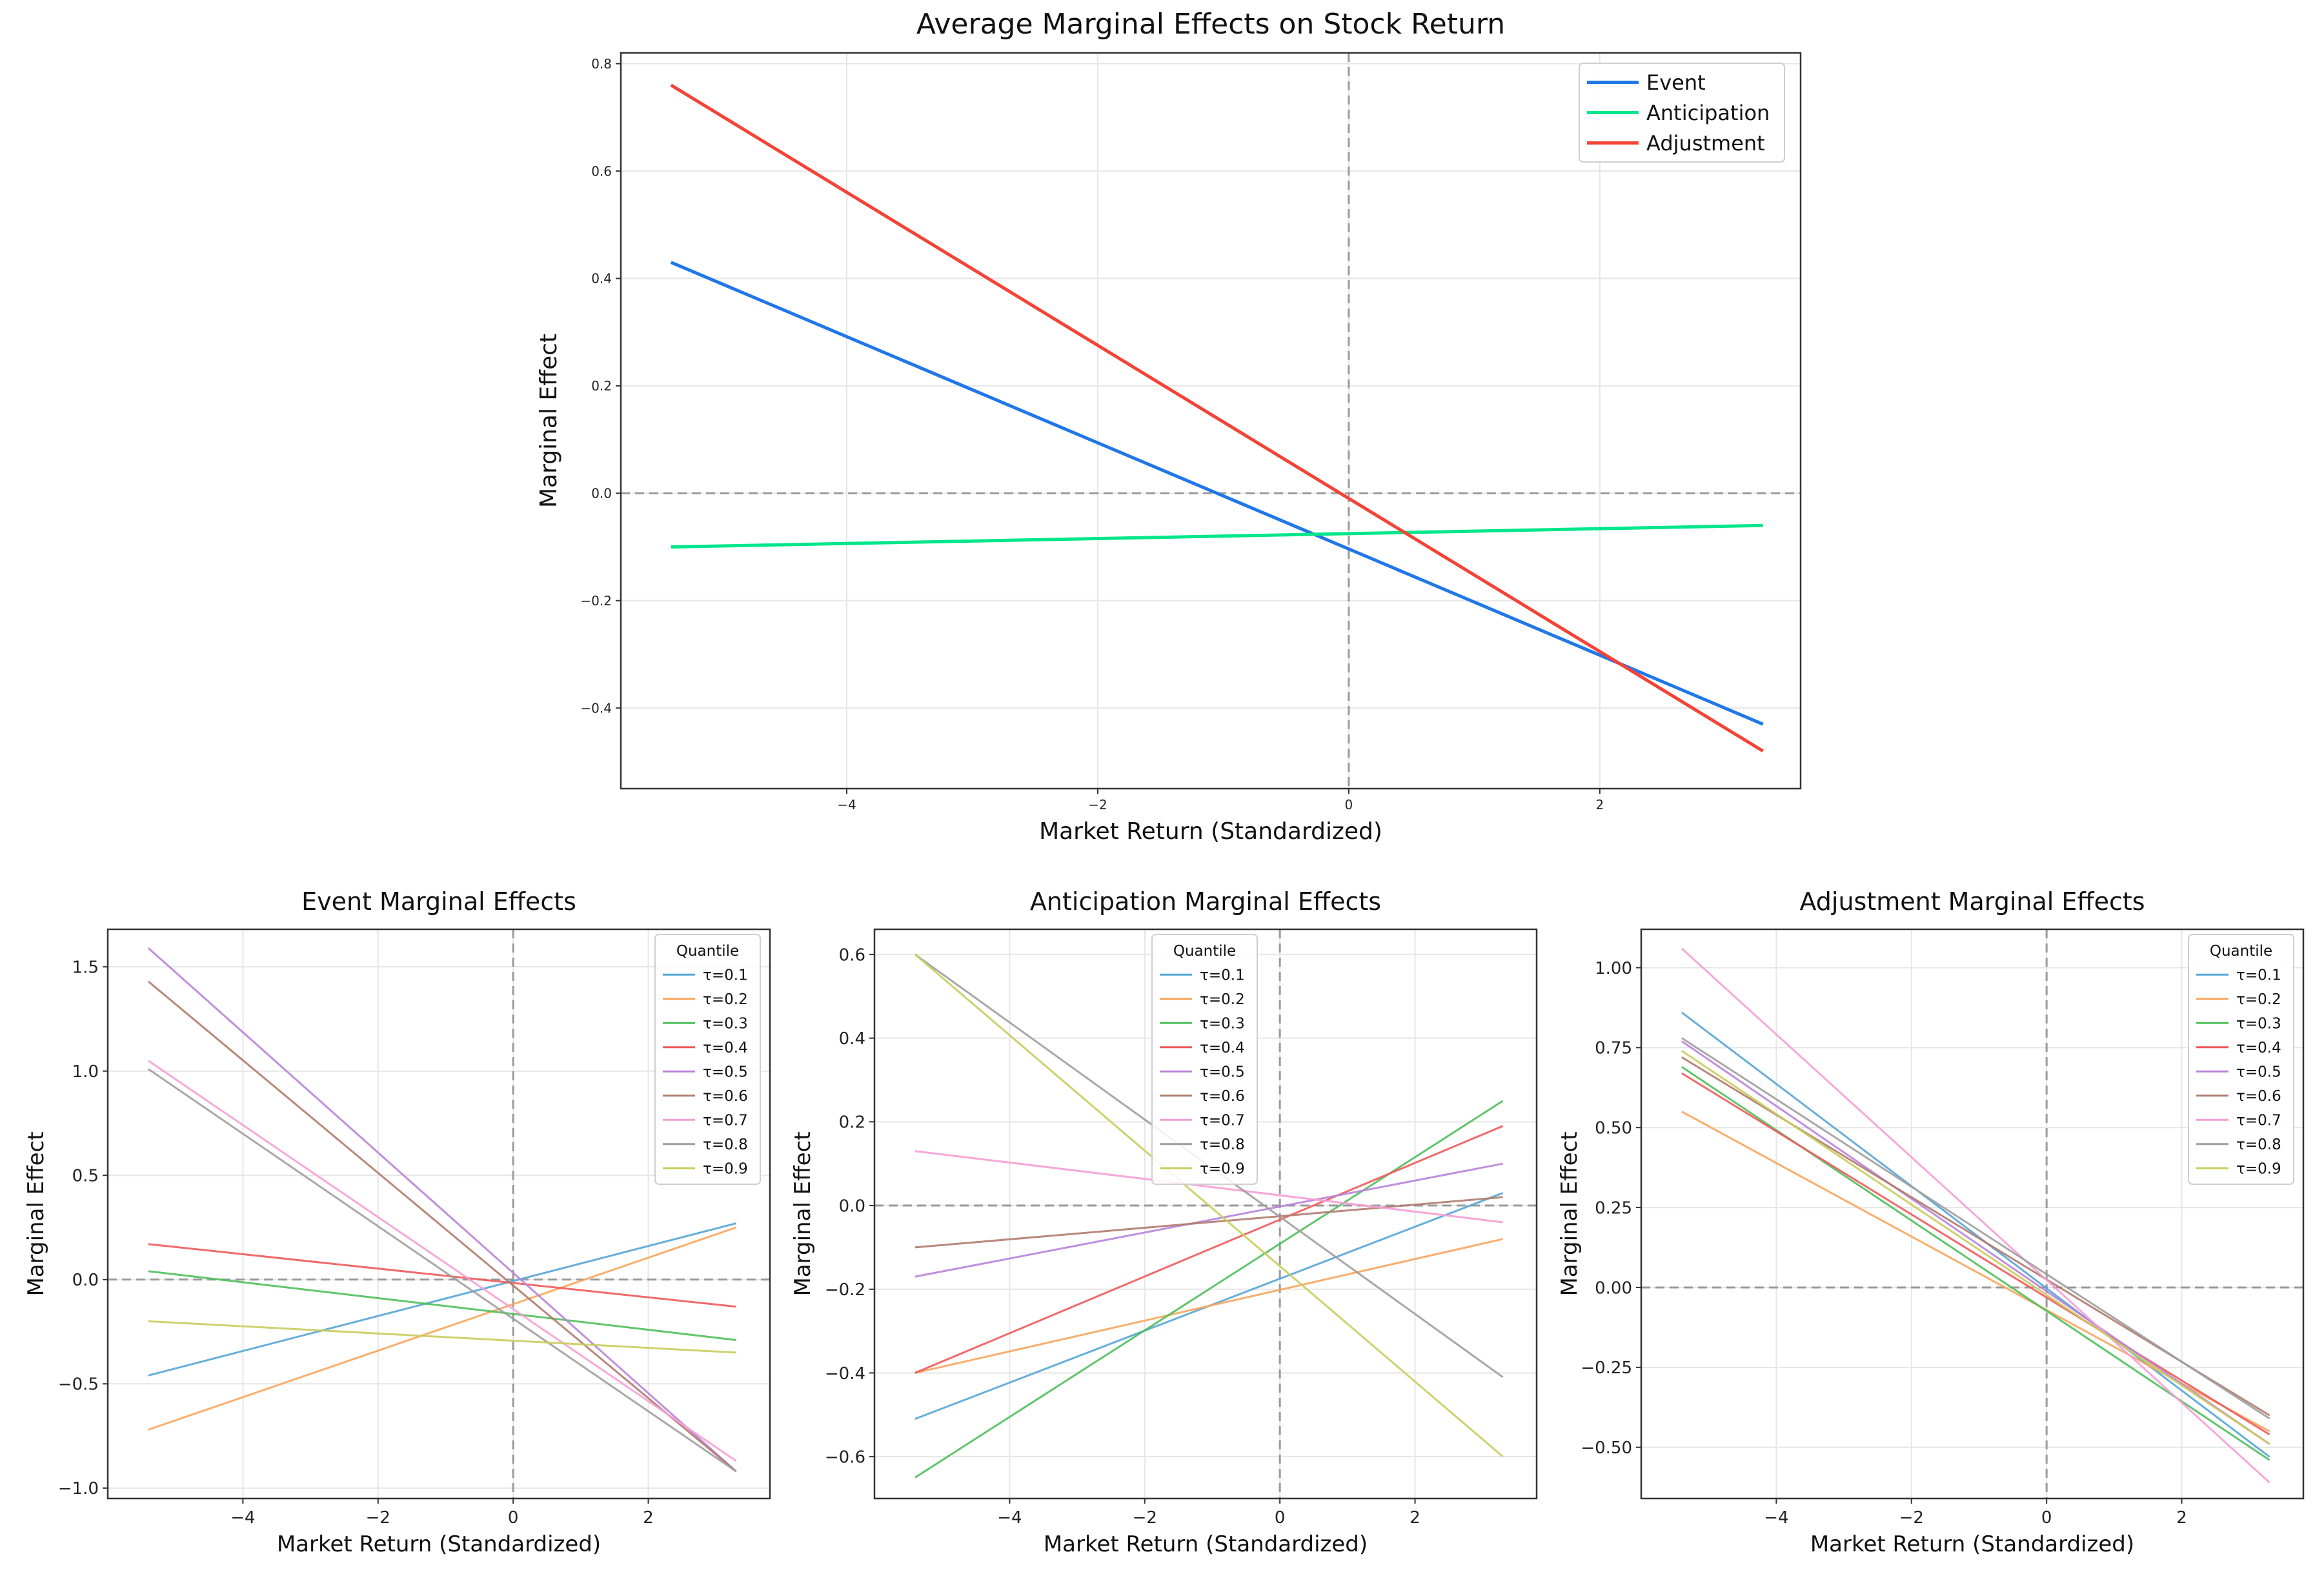 The width and height of the screenshot is (2324, 1574). Describe the element at coordinates (1613, 1048) in the screenshot. I see `y-tick-label: 0.75` at that location.